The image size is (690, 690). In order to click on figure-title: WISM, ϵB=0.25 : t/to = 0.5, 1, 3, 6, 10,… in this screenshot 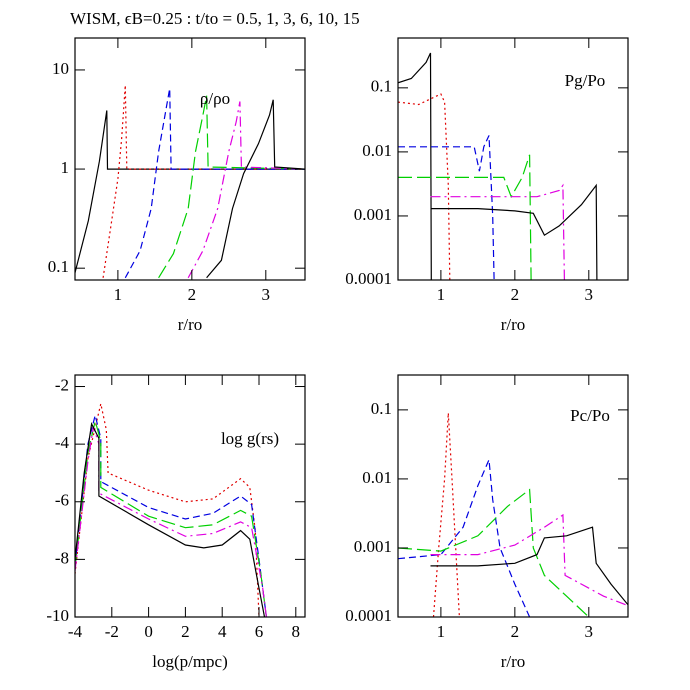, I will do `click(215, 18)`.